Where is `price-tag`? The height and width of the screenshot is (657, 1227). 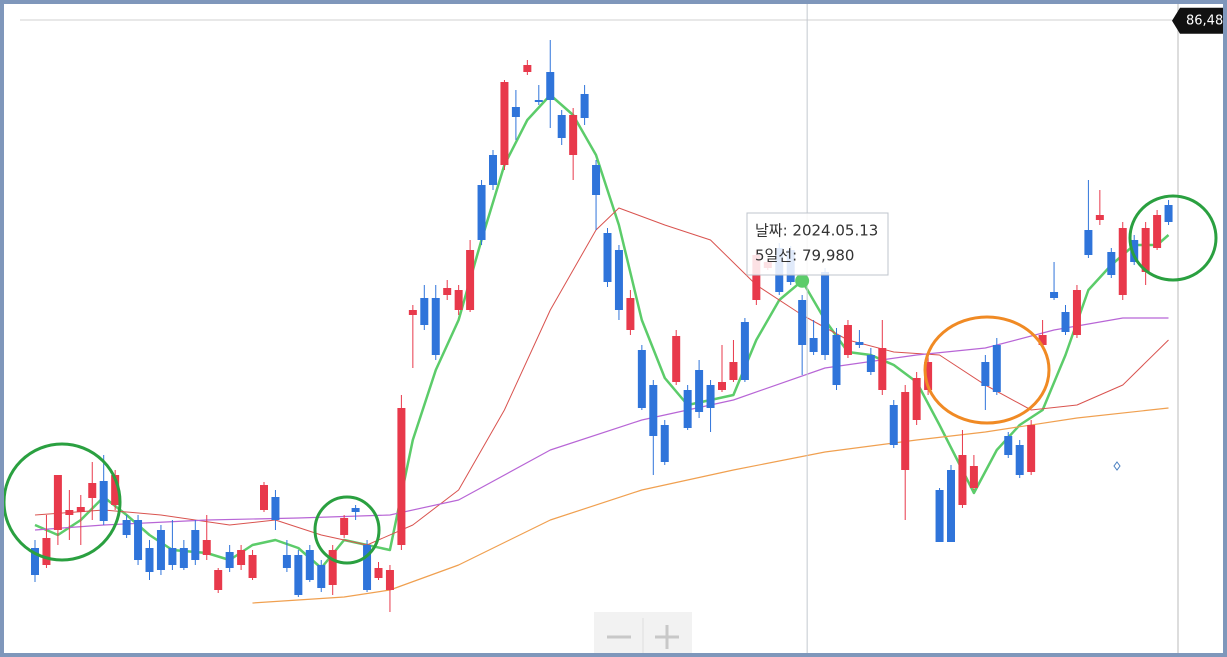
price-tag is located at coordinates (1199, 20).